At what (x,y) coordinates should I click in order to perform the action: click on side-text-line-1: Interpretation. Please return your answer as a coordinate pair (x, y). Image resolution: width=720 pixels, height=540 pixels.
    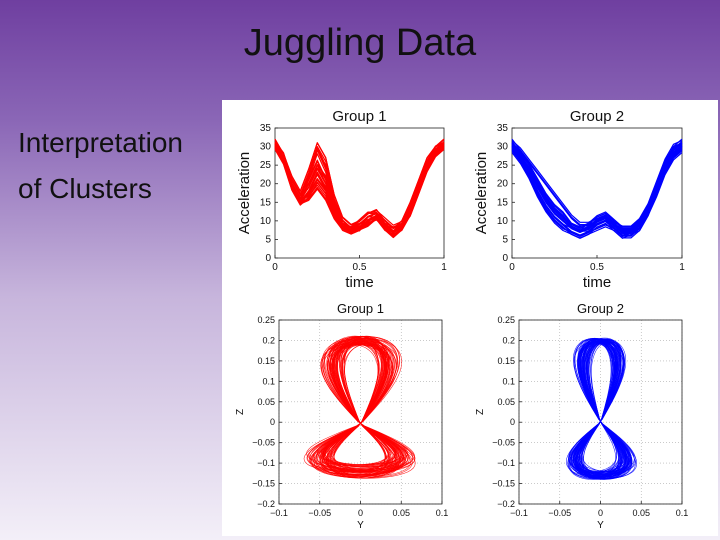
    Looking at the image, I should click on (100, 142).